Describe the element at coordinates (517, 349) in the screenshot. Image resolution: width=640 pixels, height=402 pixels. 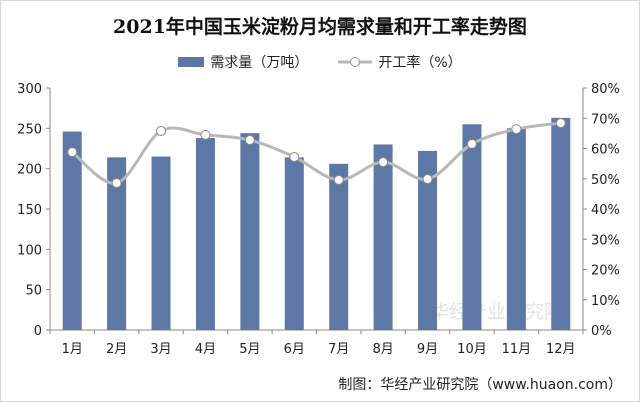
I see `x-tick-label: 11月` at that location.